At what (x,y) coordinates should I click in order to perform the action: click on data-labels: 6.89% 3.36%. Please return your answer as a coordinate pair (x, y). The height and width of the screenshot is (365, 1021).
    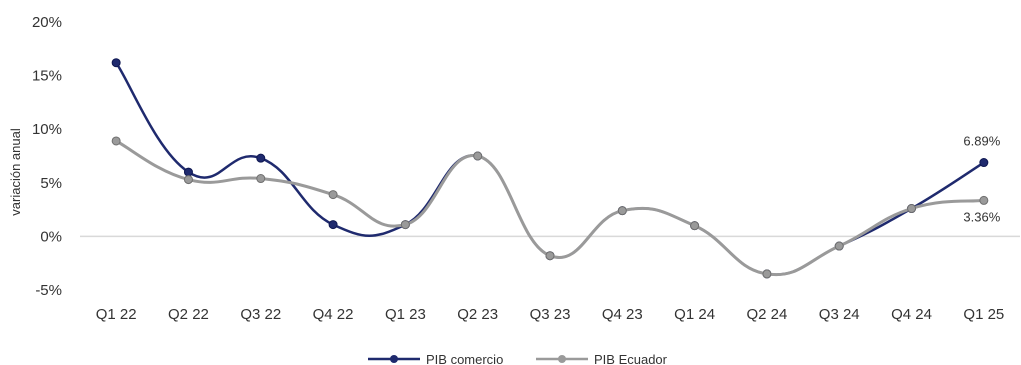
    Looking at the image, I should click on (981, 179).